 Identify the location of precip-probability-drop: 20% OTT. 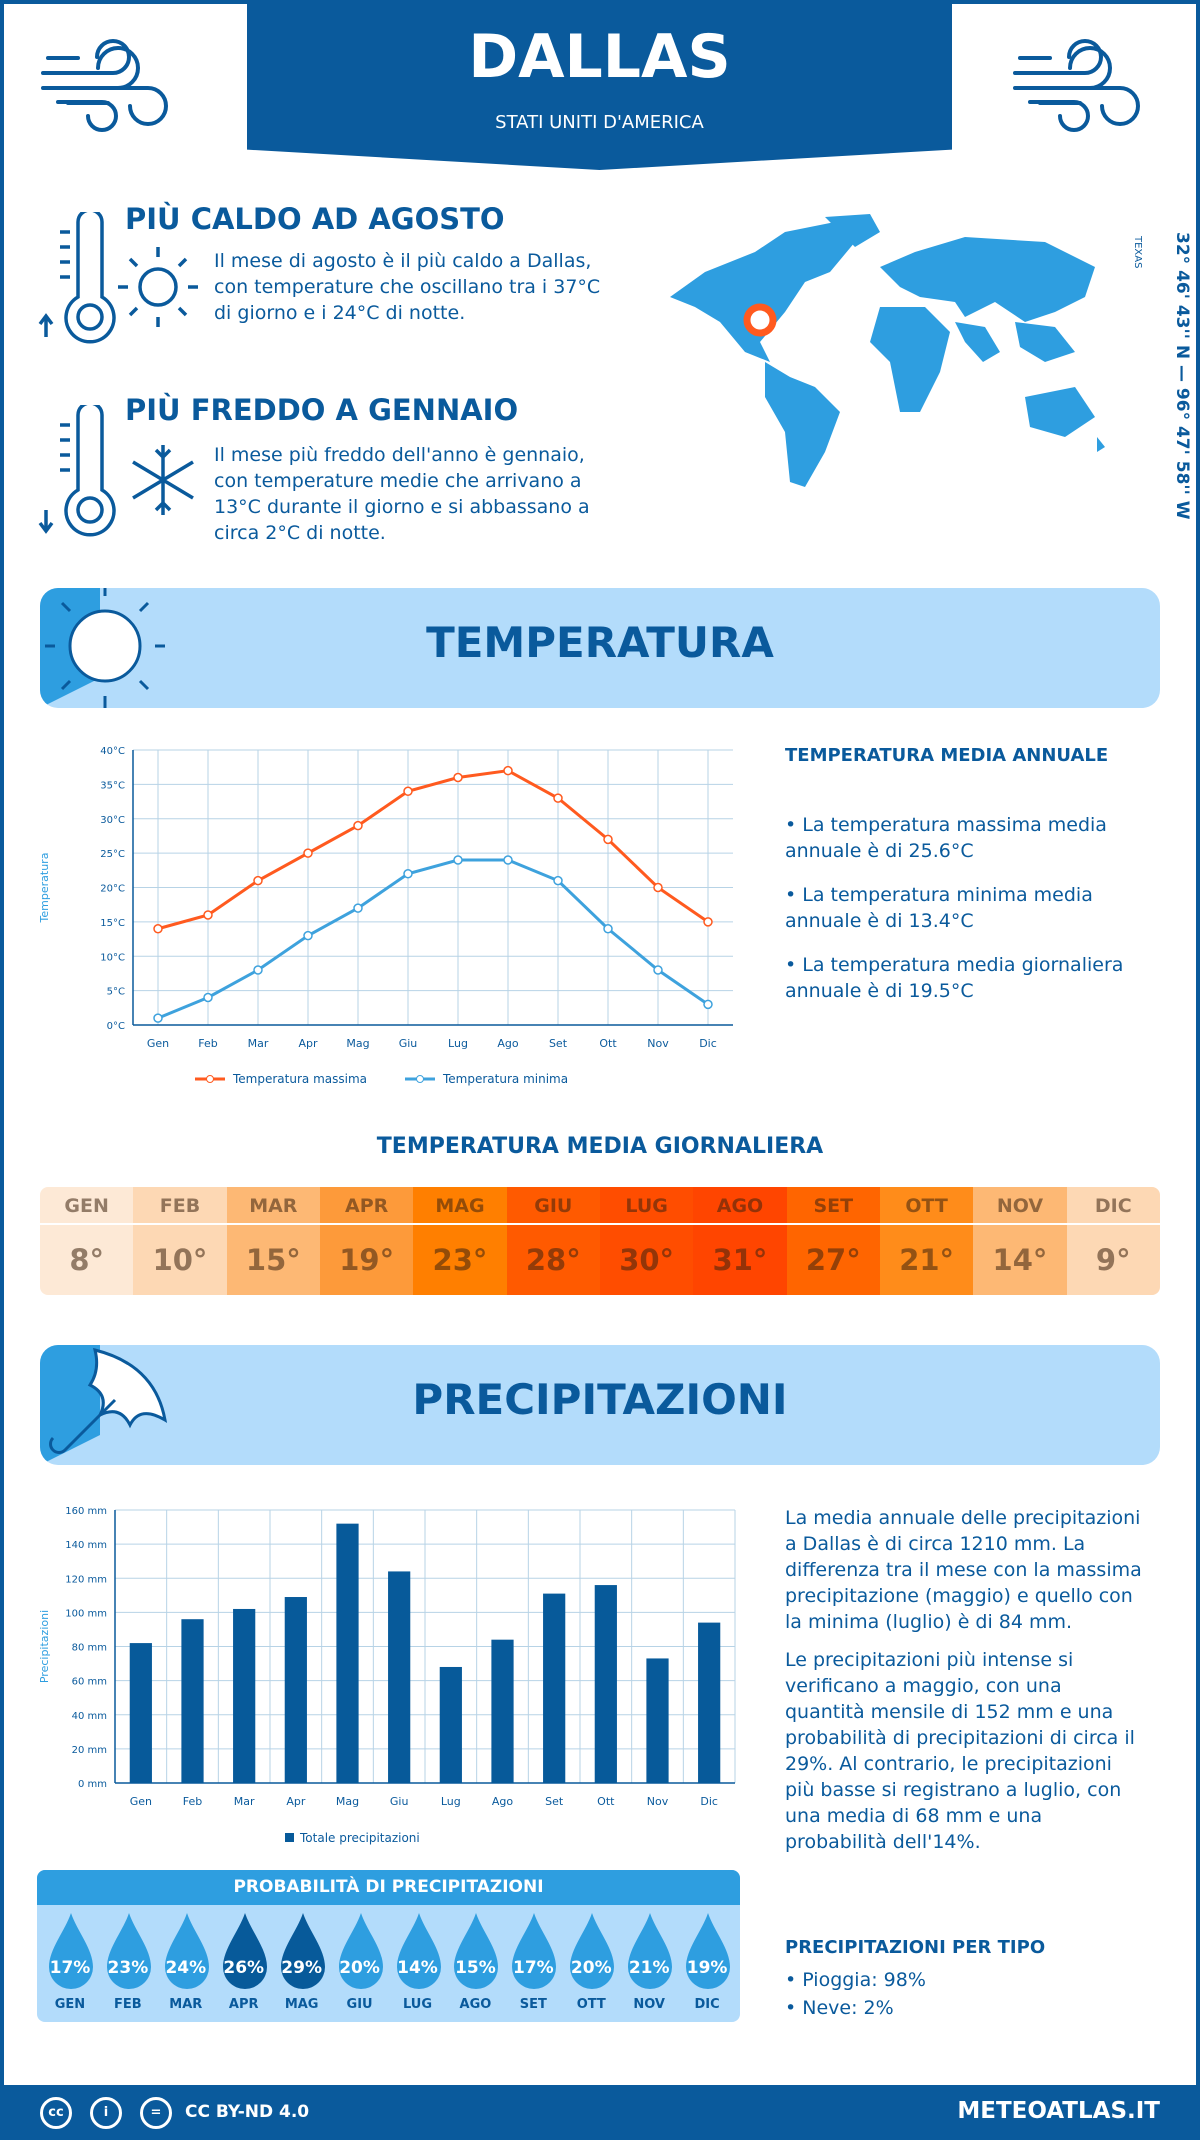
(591, 1962).